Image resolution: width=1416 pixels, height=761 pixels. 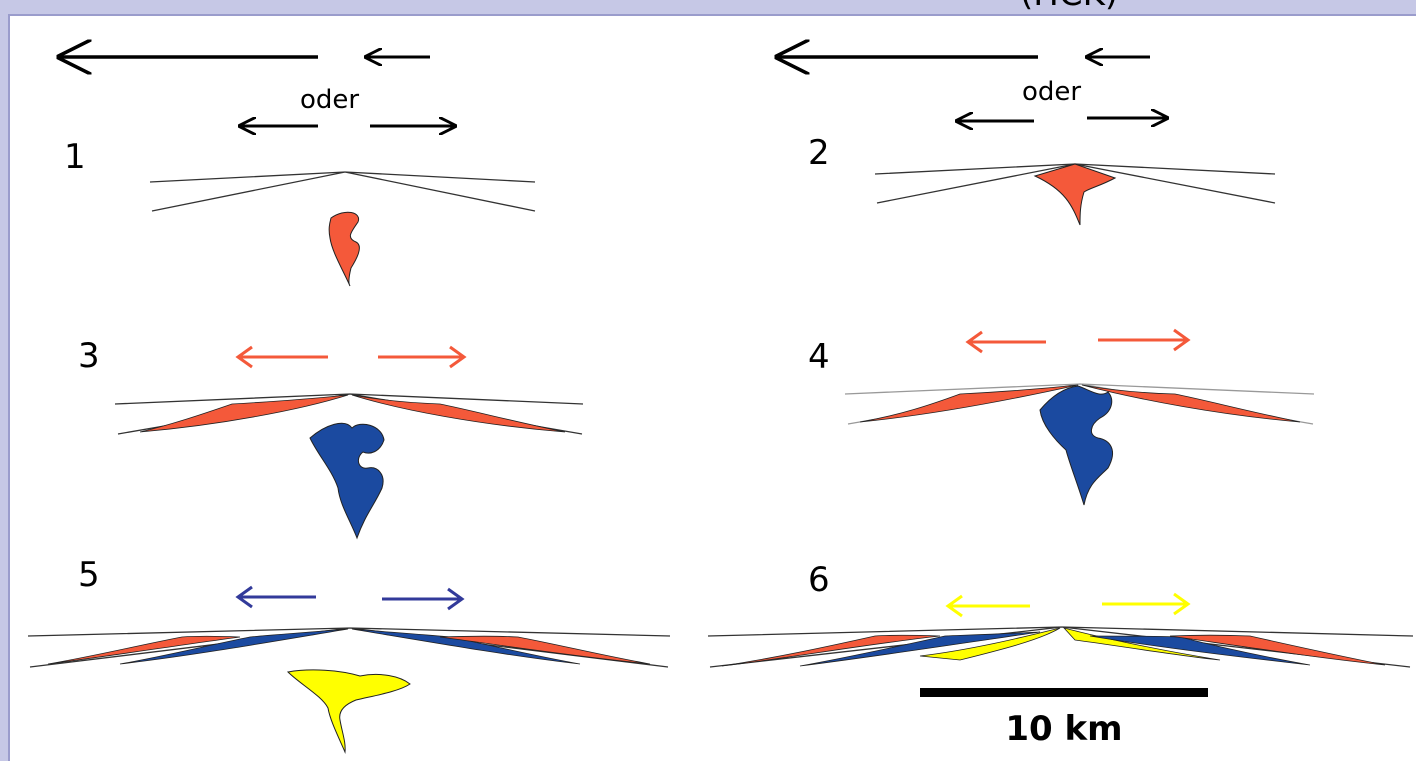 I want to click on scale-bar: 10 km, so click(x=1064, y=718).